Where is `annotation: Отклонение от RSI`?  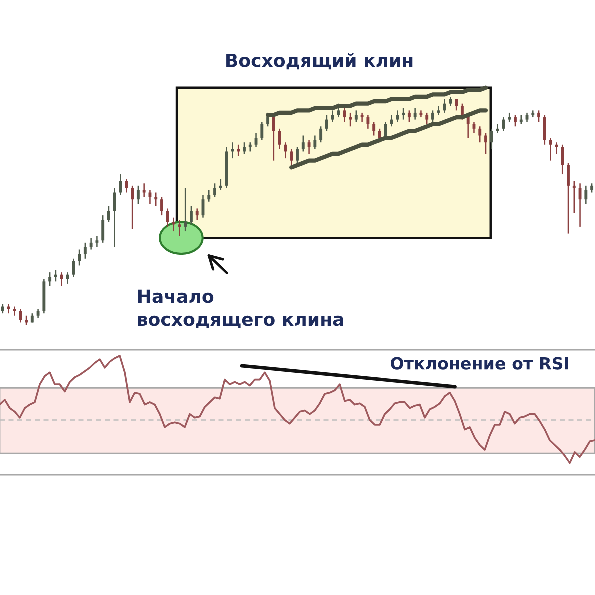 annotation: Отклонение от RSI is located at coordinates (479, 363).